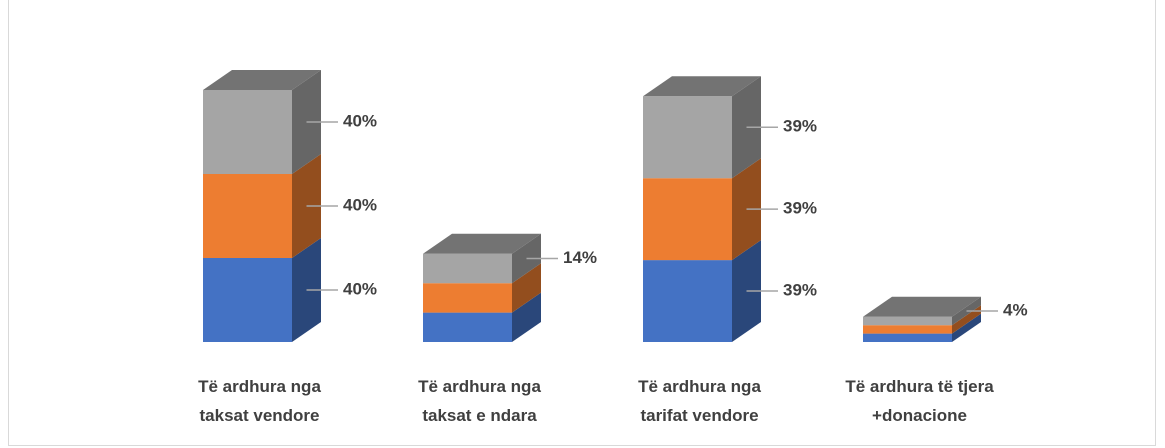  Describe the element at coordinates (699, 401) in the screenshot. I see `category-label: Të ardhura nga tarifat vendore` at that location.